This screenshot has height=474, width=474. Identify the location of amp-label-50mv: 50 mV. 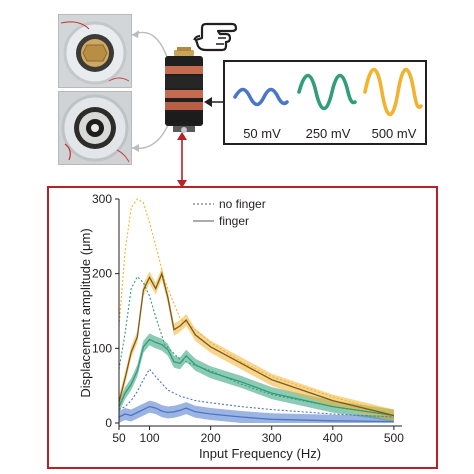
(262, 133).